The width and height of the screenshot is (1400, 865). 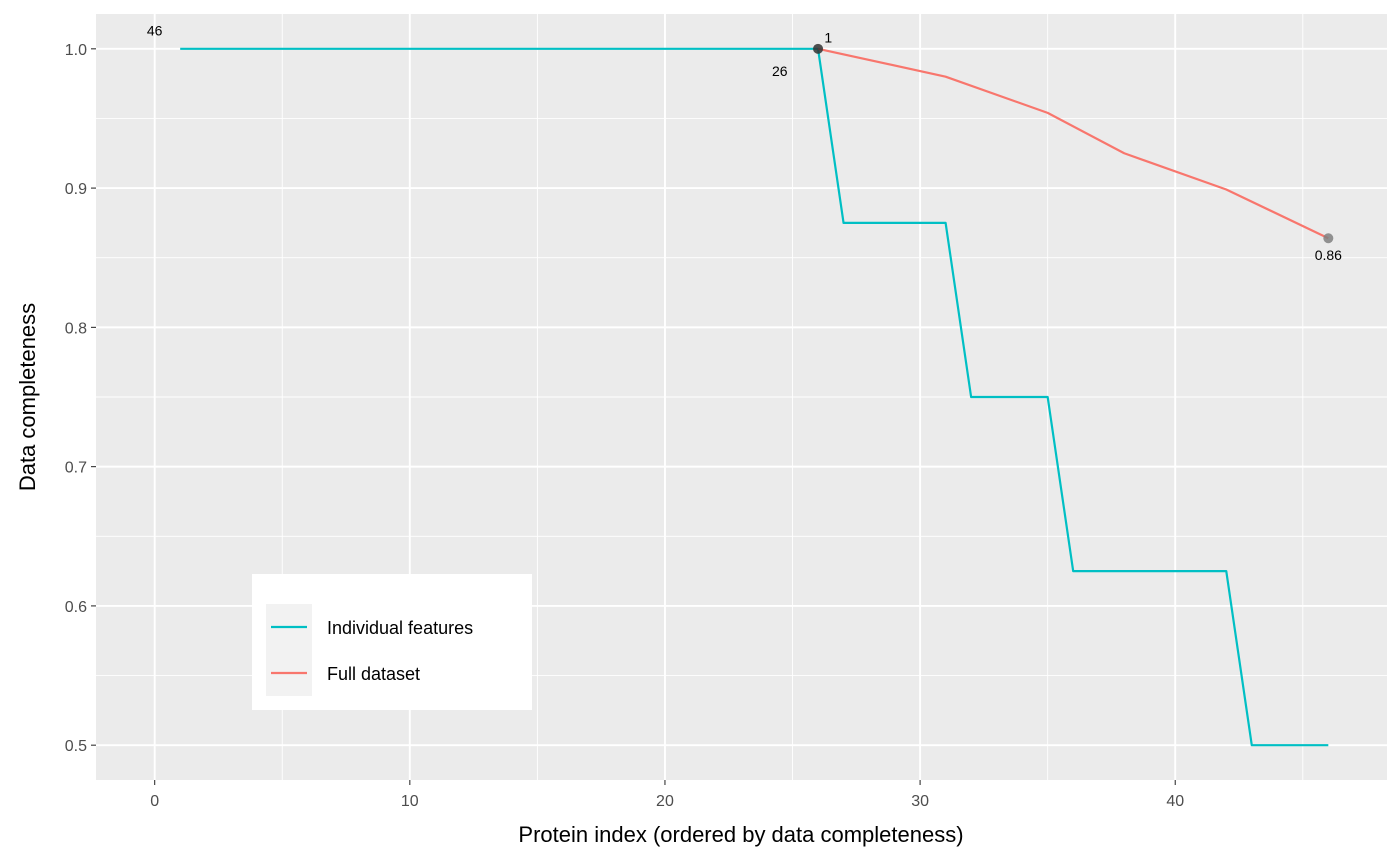 I want to click on legend: Individual features Full dataset, so click(x=392, y=642).